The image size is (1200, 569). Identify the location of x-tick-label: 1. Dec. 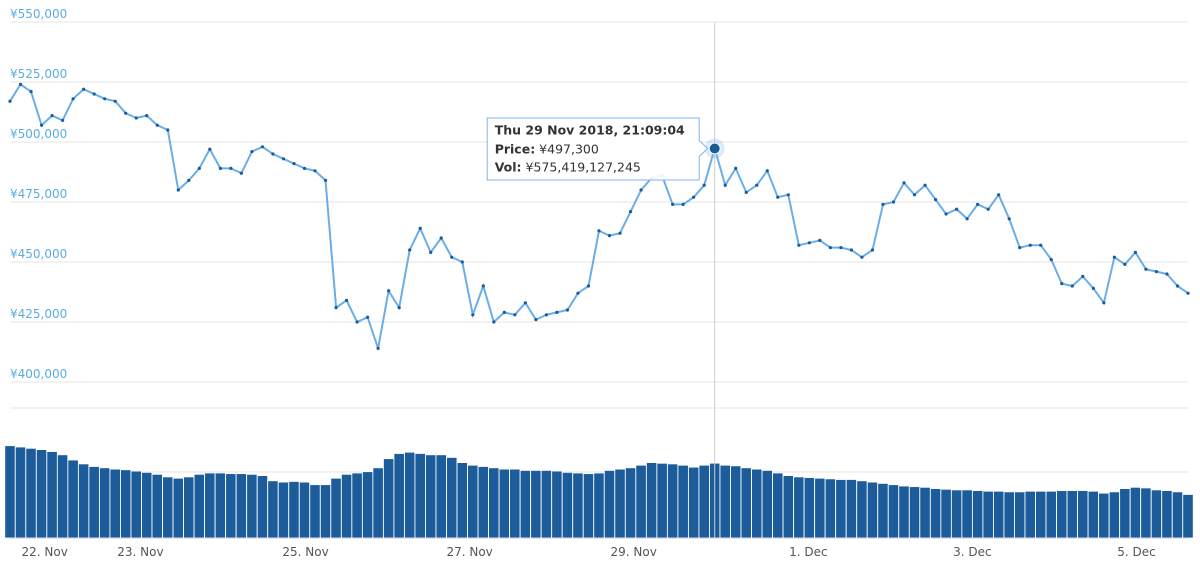
(808, 552).